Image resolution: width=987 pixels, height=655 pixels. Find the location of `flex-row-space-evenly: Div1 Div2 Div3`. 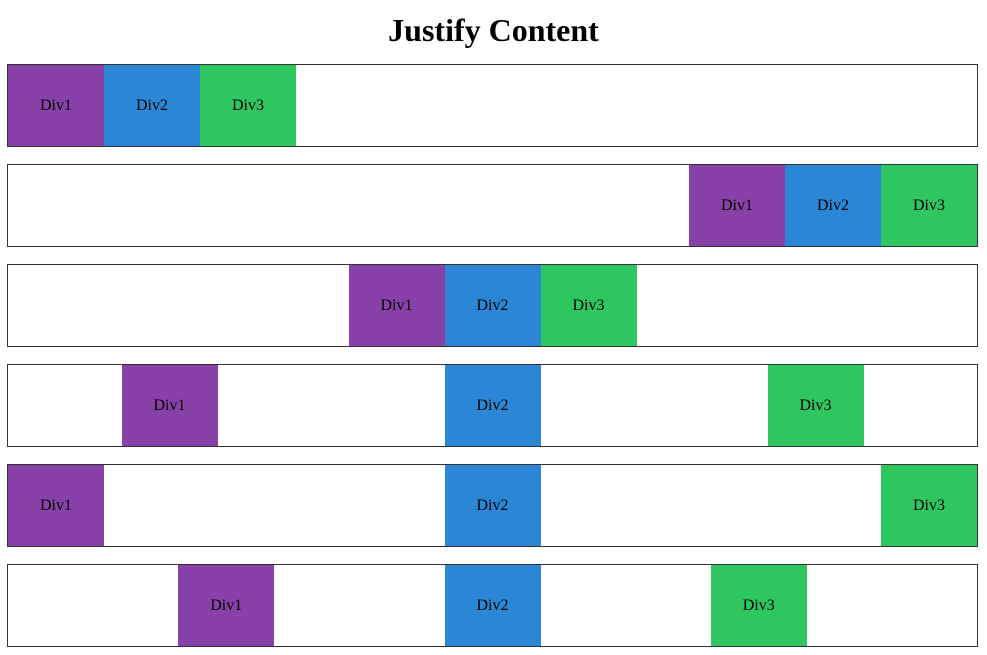

flex-row-space-evenly: Div1 Div2 Div3 is located at coordinates (492, 605).